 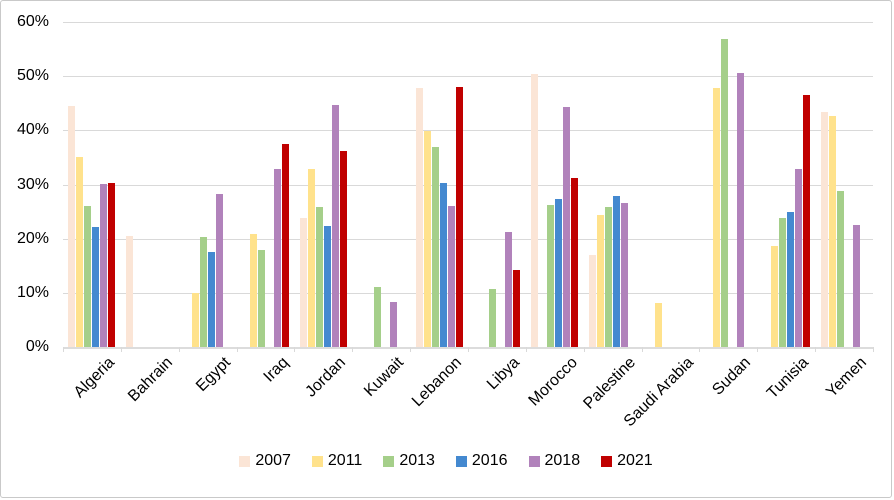 I want to click on bar-2021-morocco, so click(x=575, y=262).